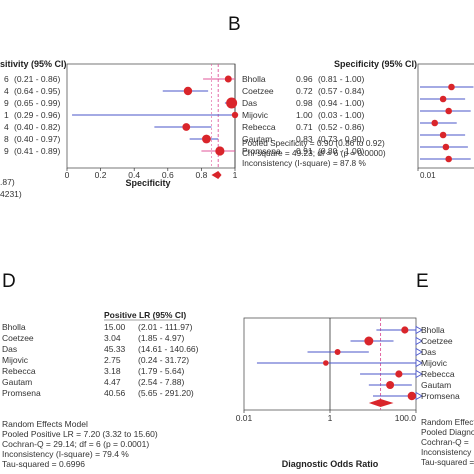 Image resolution: width=474 pixels, height=474 pixels. Describe the element at coordinates (381, 403) in the screenshot. I see `panel-e-pooled-diamond` at that location.